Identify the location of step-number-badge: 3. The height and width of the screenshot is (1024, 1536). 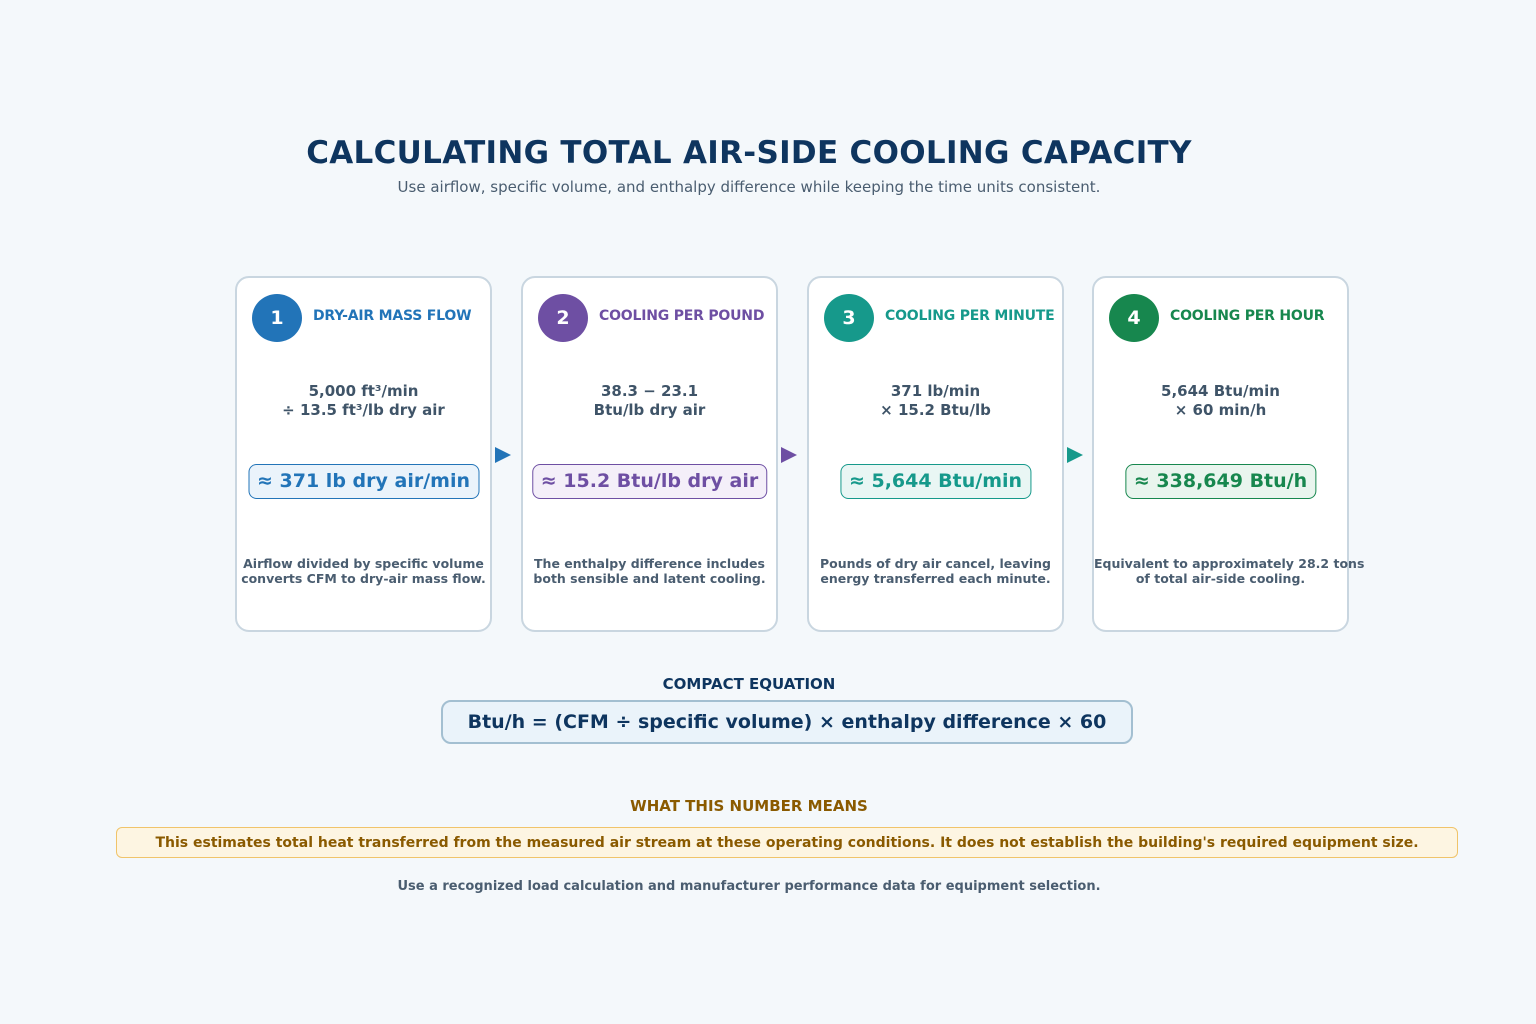
(849, 318).